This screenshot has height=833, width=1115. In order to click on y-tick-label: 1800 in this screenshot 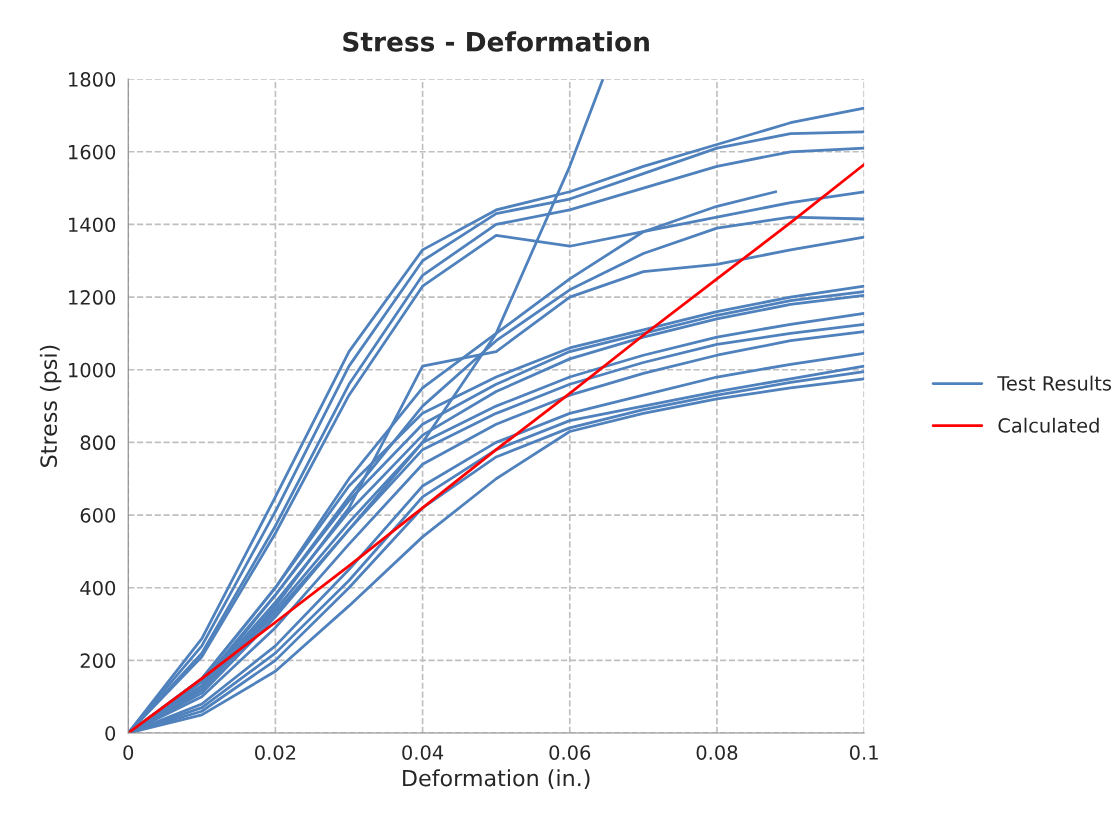, I will do `click(92, 79)`.